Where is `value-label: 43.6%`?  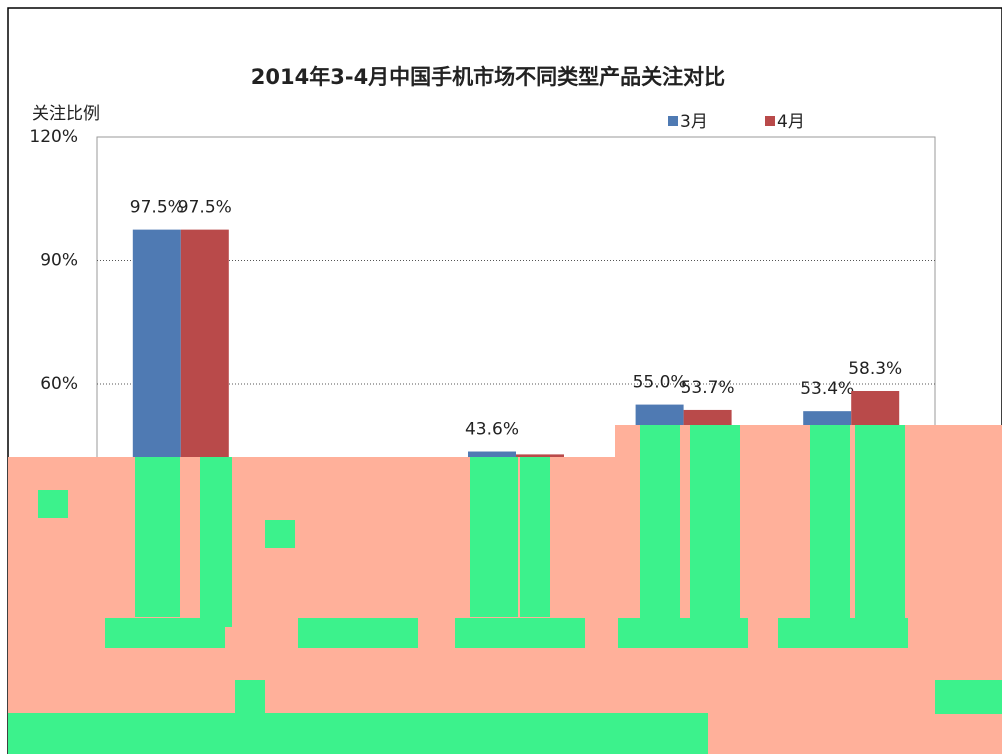 value-label: 43.6% is located at coordinates (492, 430).